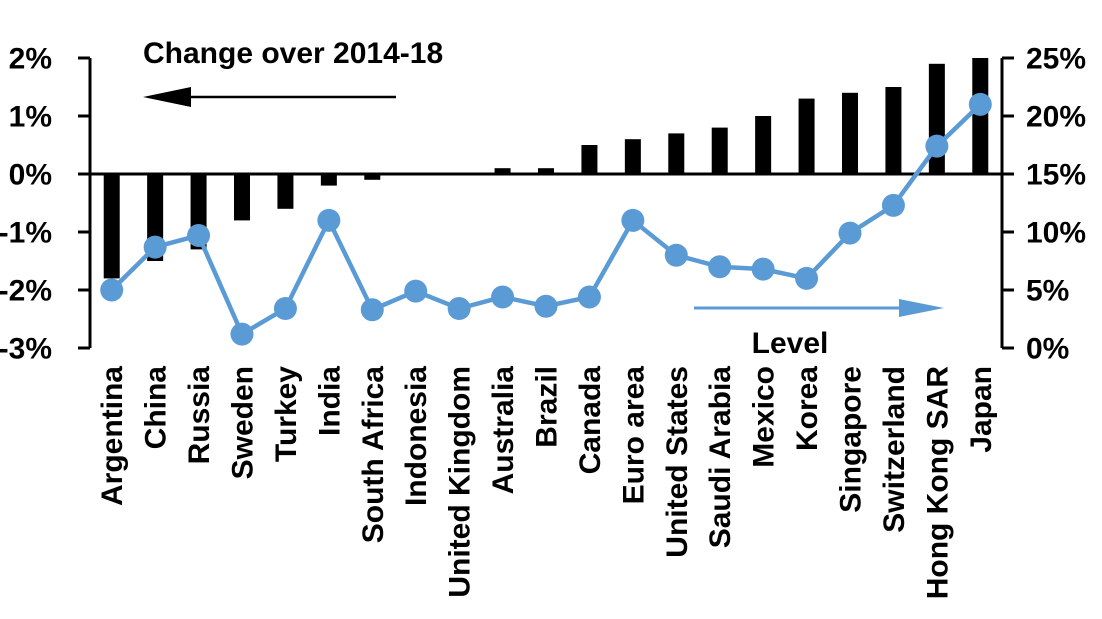 The height and width of the screenshot is (619, 1102). What do you see at coordinates (546, 306) in the screenshot?
I see `marker-brazil` at bounding box center [546, 306].